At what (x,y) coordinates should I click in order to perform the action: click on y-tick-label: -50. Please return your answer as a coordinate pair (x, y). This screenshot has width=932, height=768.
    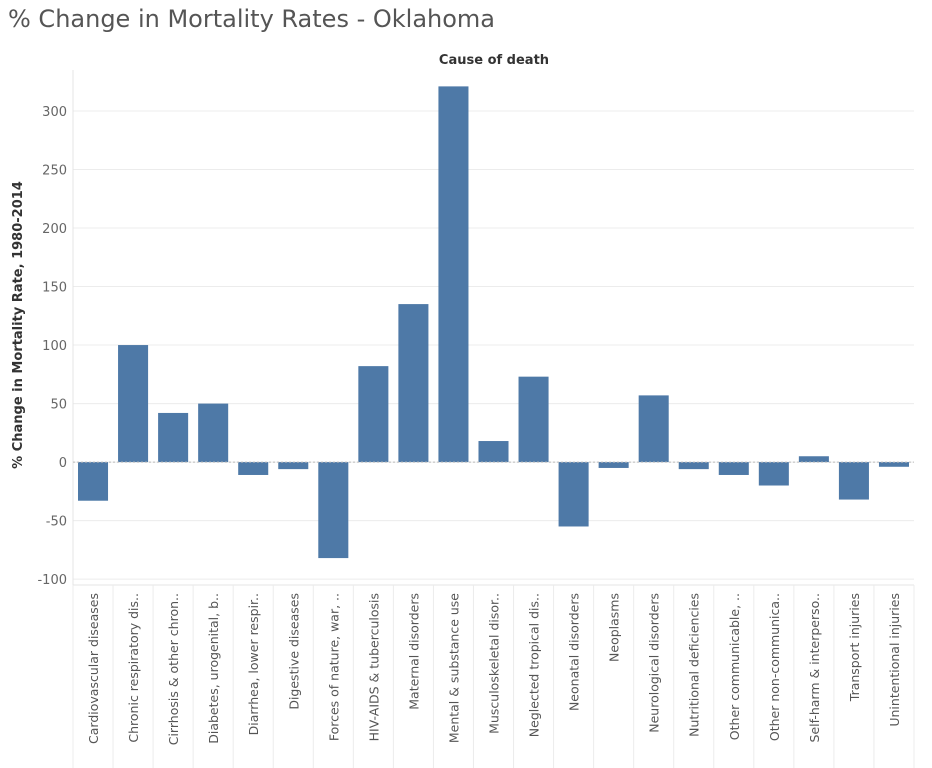
    Looking at the image, I should click on (56, 522).